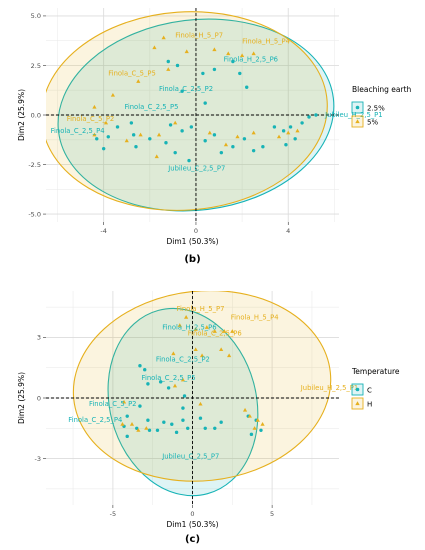 The width and height of the screenshot is (425, 550). I want to click on x-tick-label: 0, so click(192, 514).